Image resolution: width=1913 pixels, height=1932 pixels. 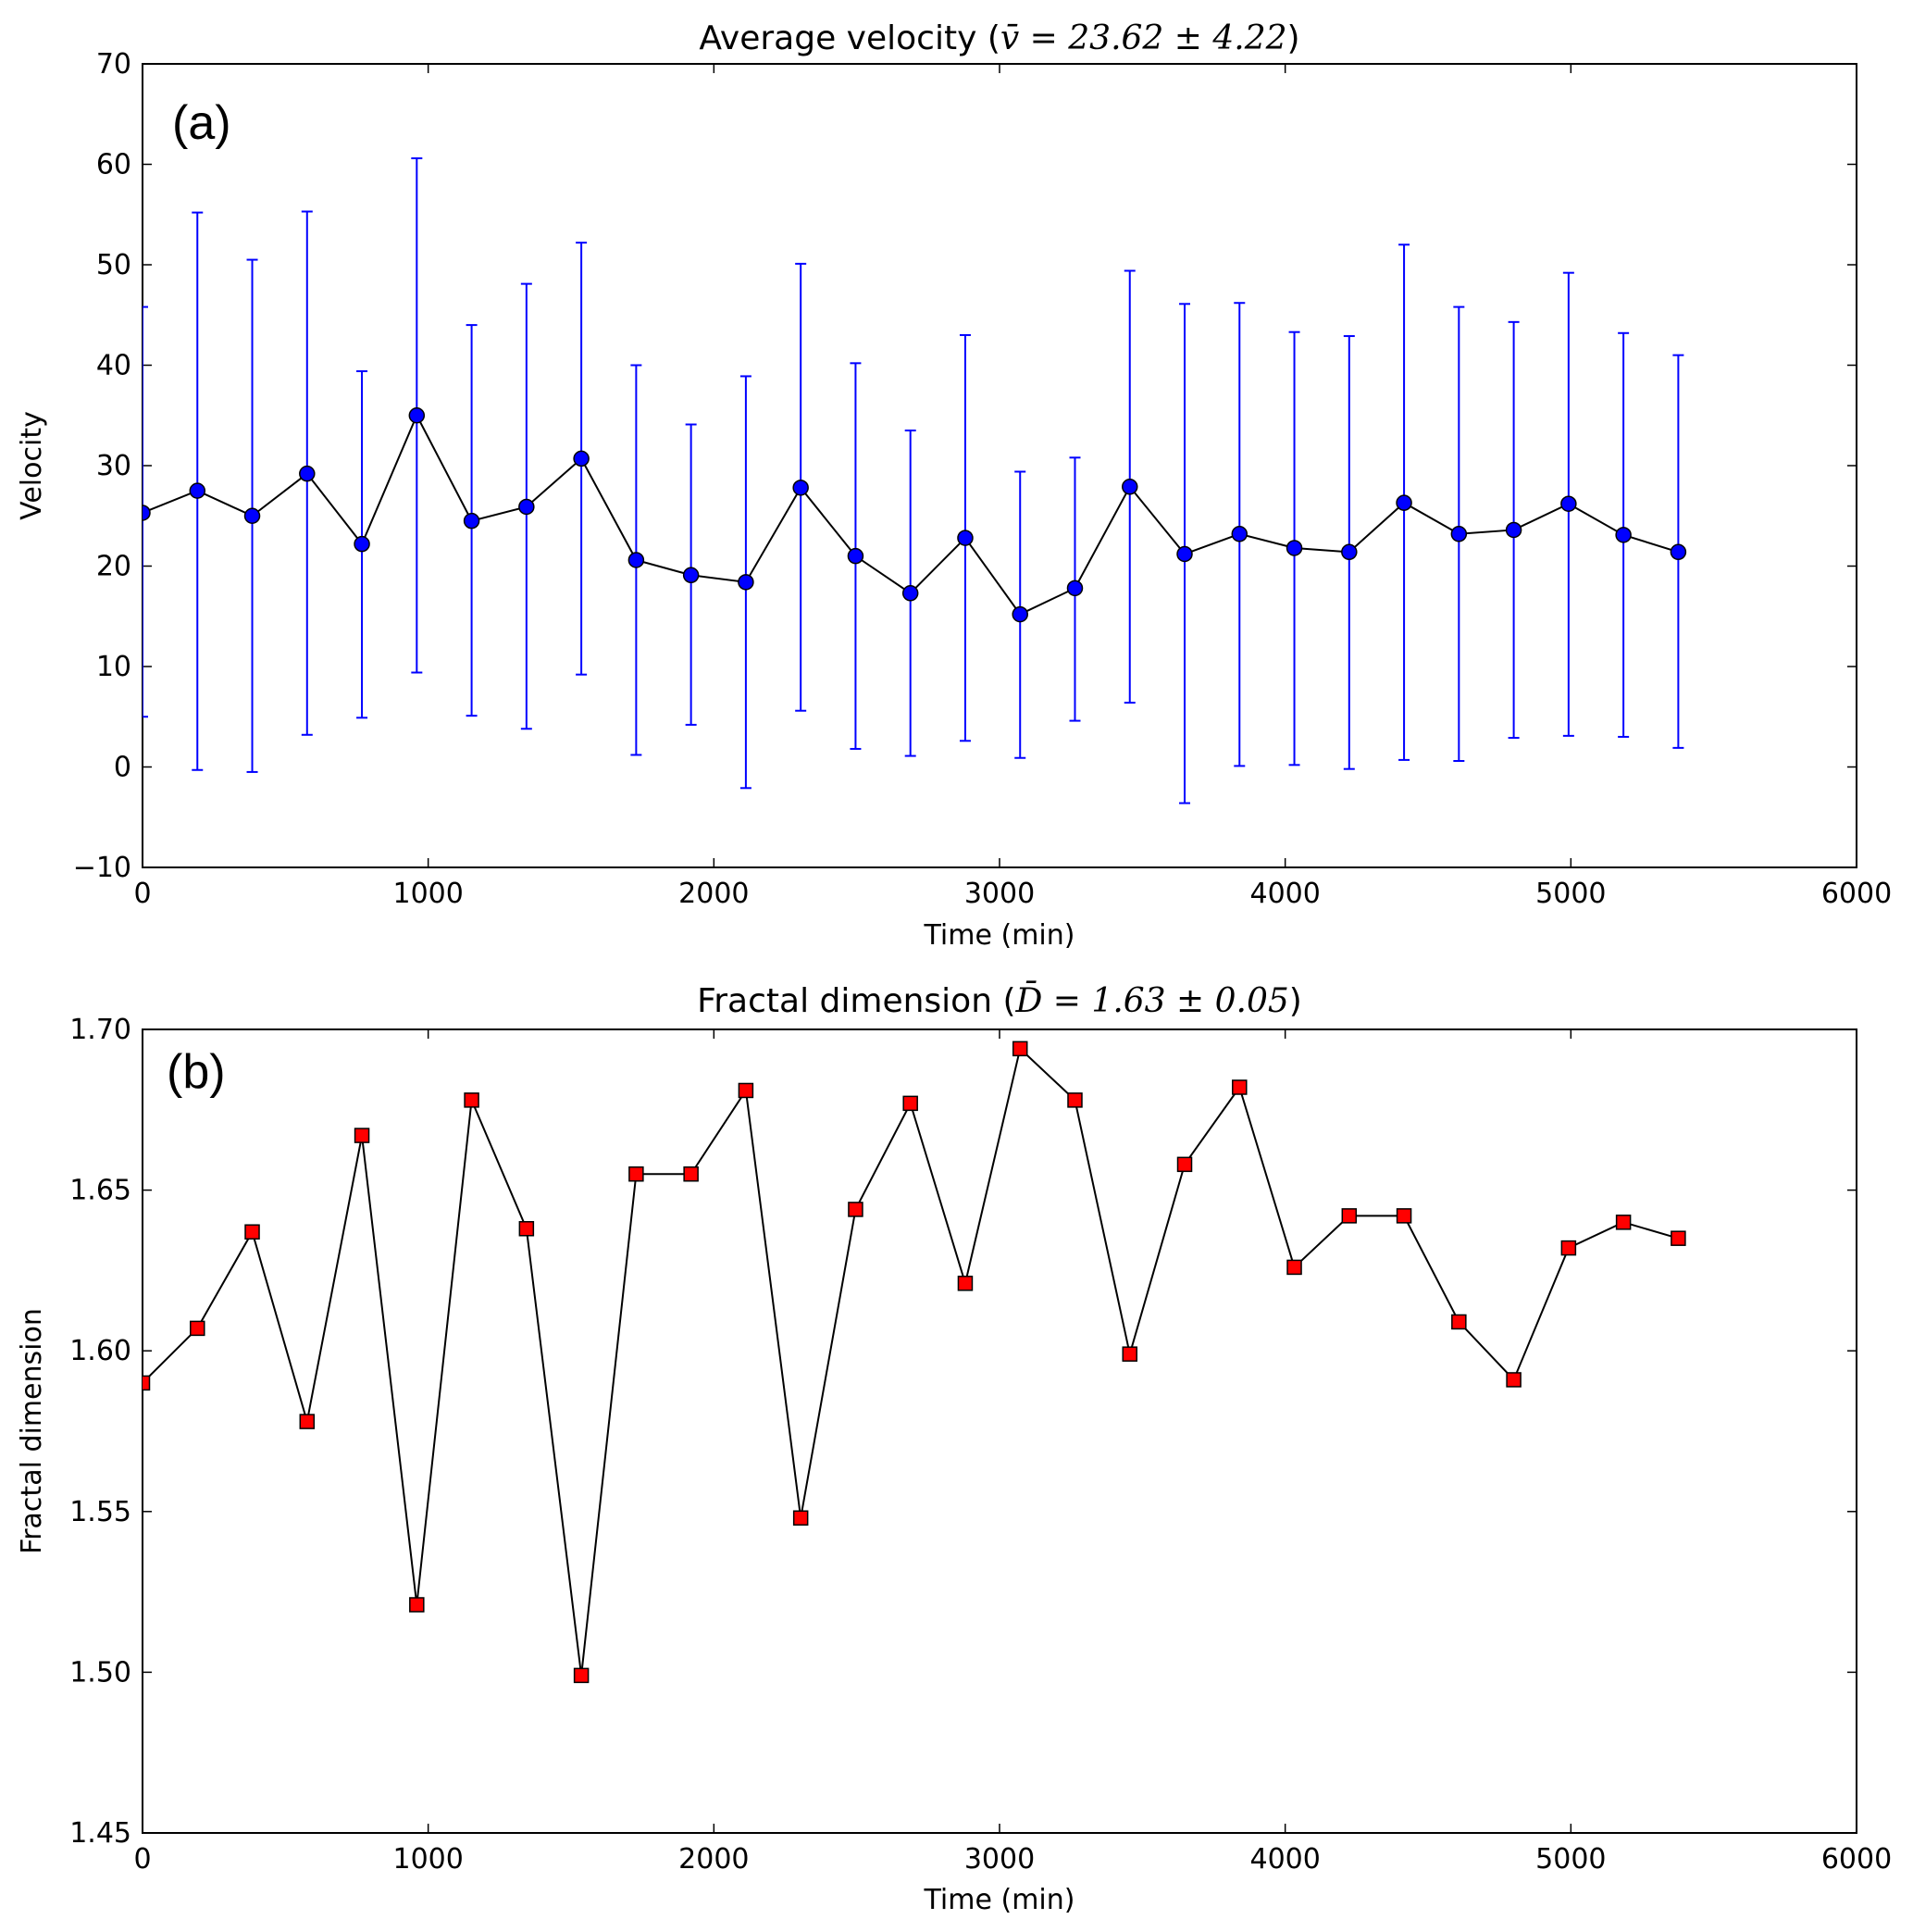 I want to click on chart0-title: Average velocity (v̄ = 23.62 ± 4.22), so click(x=999, y=38).